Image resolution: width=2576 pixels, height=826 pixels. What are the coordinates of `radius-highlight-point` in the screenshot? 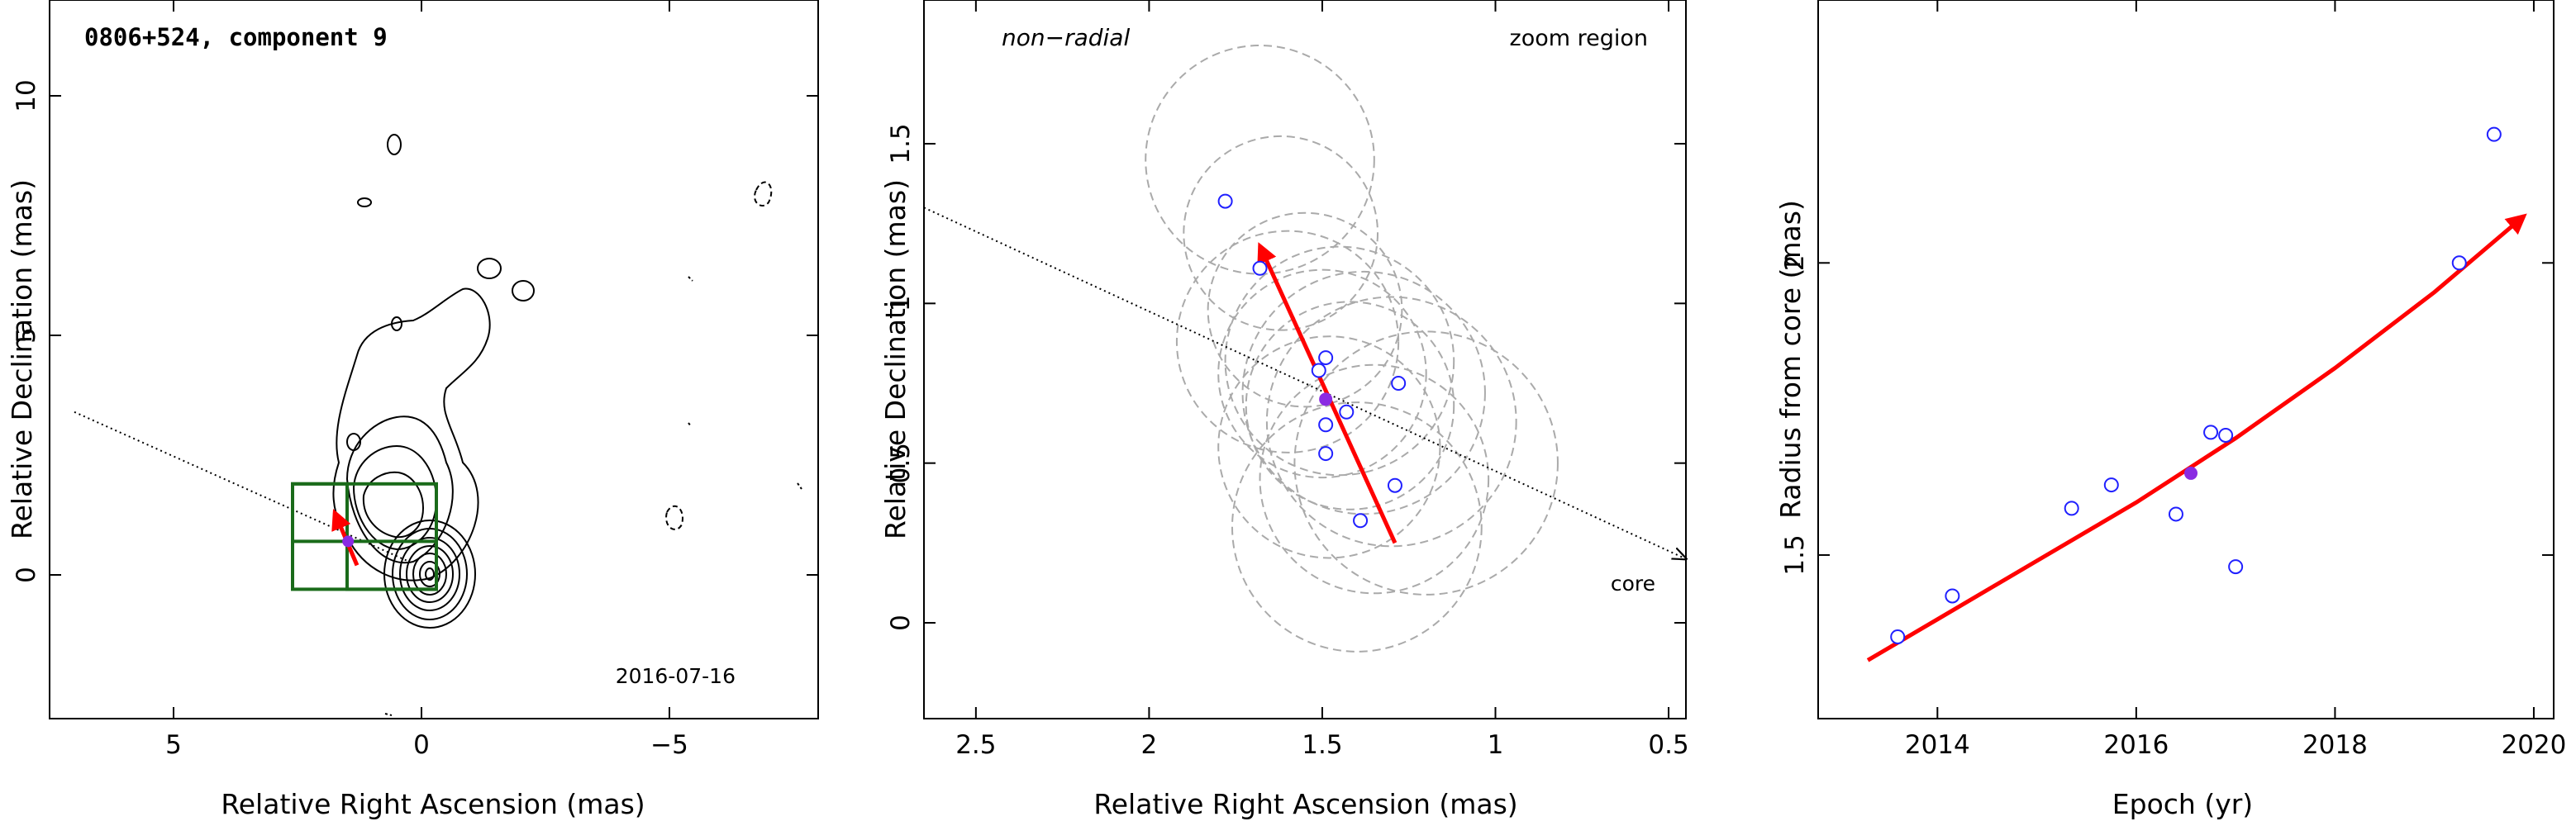 It's located at (2191, 473).